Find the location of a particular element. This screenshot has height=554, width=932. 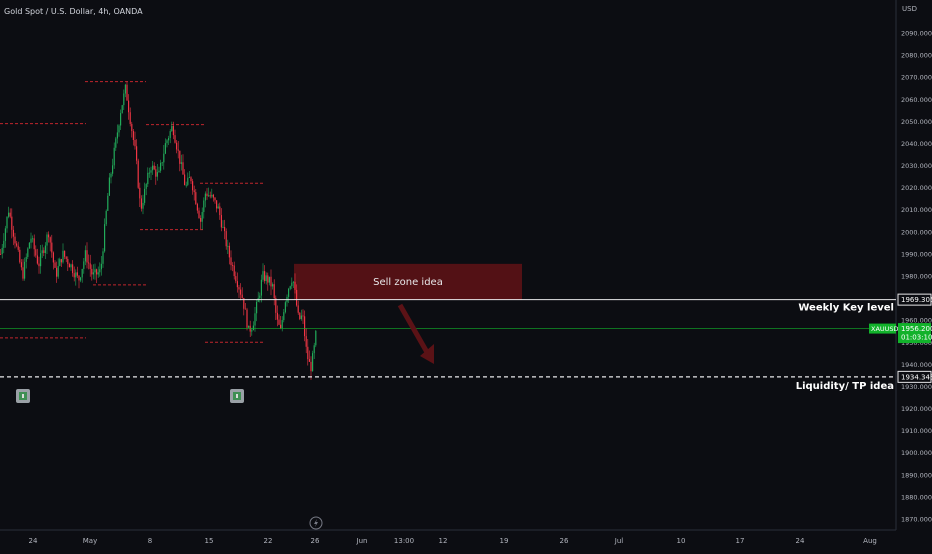

lightning-icon is located at coordinates (316, 523).